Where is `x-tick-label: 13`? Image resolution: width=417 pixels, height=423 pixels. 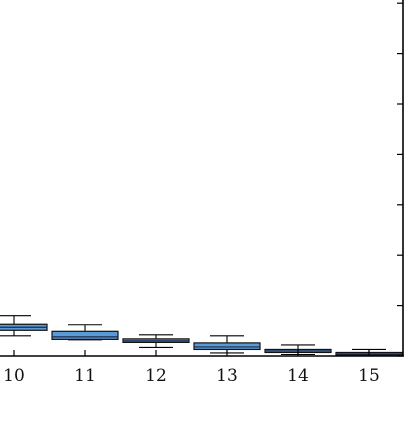
x-tick-label: 13 is located at coordinates (227, 376).